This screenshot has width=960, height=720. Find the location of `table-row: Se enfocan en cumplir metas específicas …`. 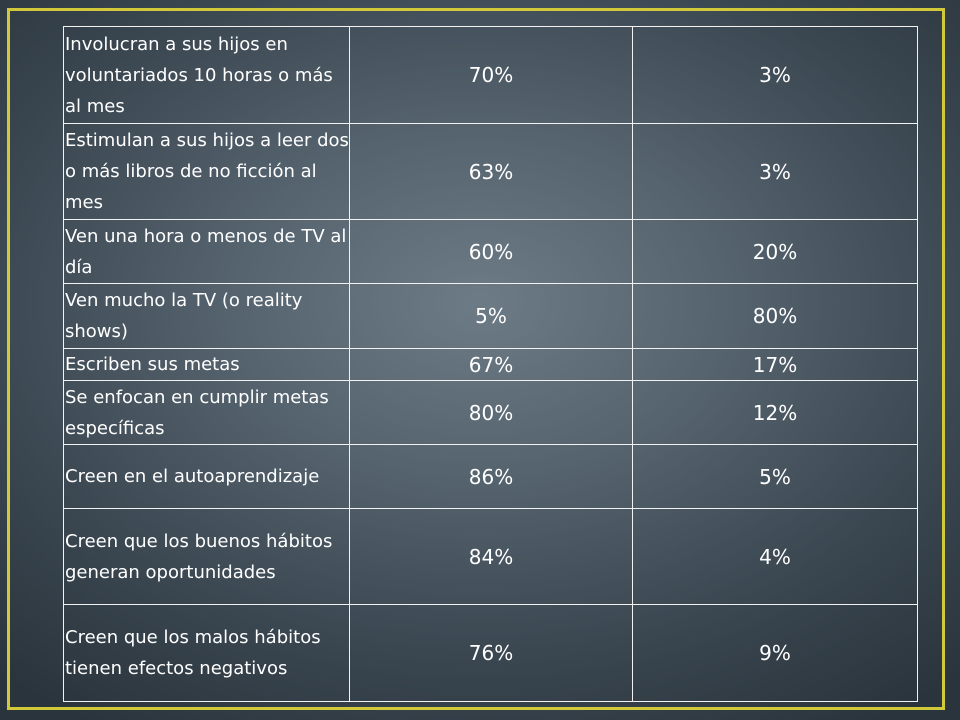

table-row: Se enfocan en cumplir metas específicas … is located at coordinates (490, 412).